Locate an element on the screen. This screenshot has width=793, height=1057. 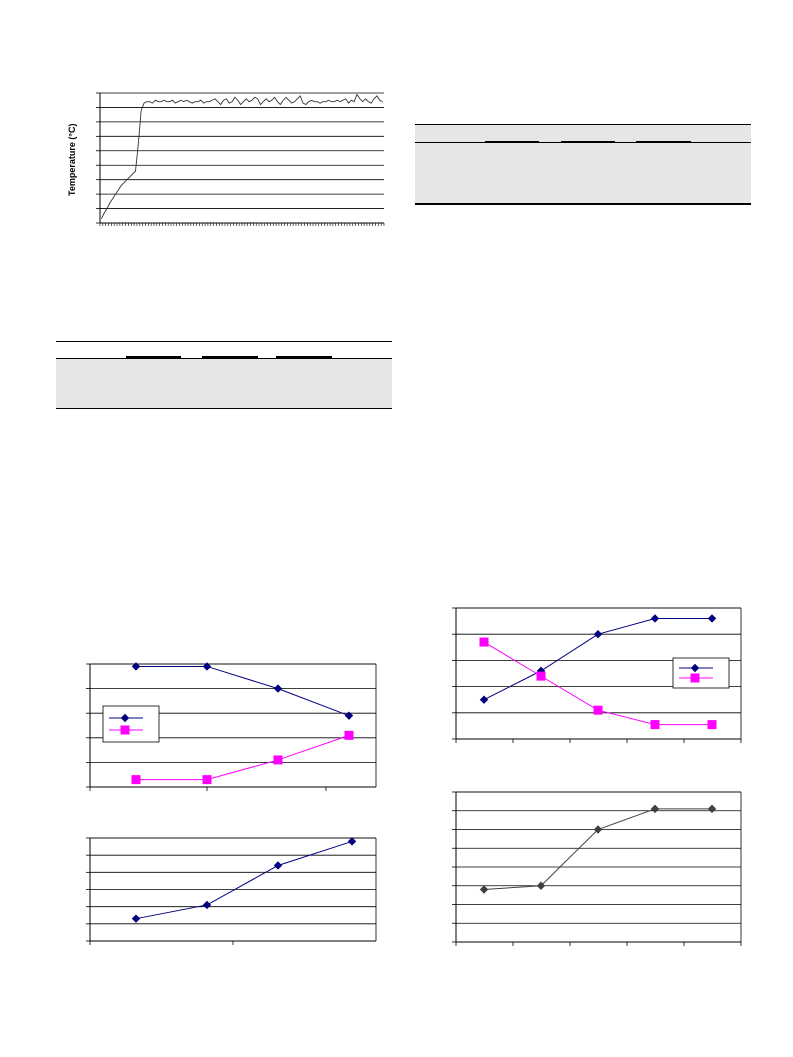
table-right-header-rule is located at coordinates (583, 142).